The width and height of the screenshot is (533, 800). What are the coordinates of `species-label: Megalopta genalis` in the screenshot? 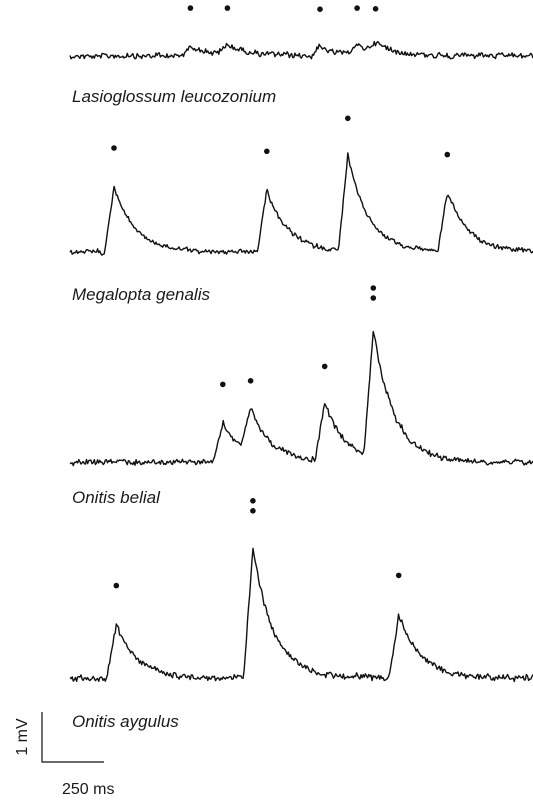 It's located at (141, 294).